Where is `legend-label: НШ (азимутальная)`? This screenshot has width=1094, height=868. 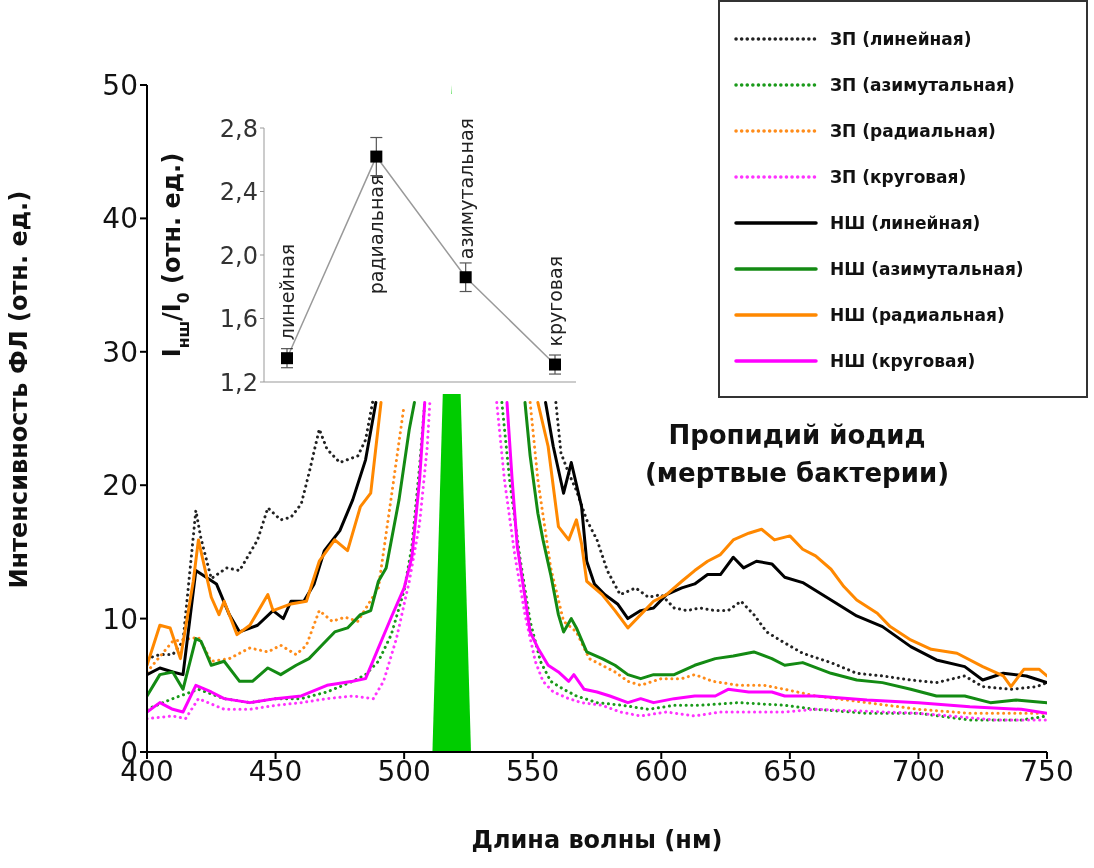
legend-label: НШ (азимутальная) is located at coordinates (927, 269).